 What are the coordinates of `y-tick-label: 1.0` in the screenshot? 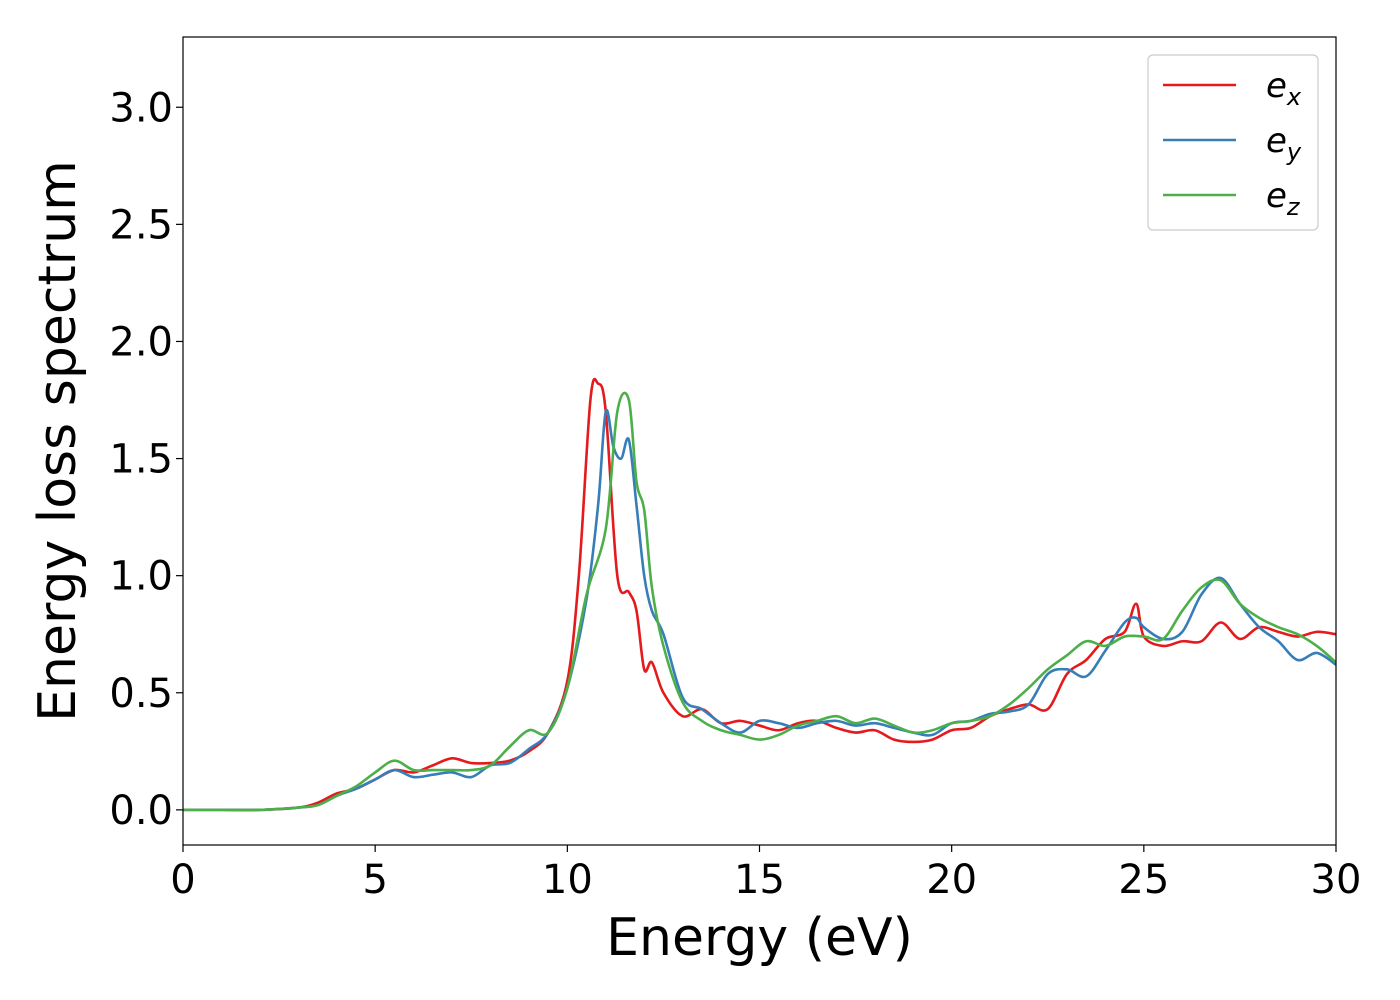 It's located at (141, 577).